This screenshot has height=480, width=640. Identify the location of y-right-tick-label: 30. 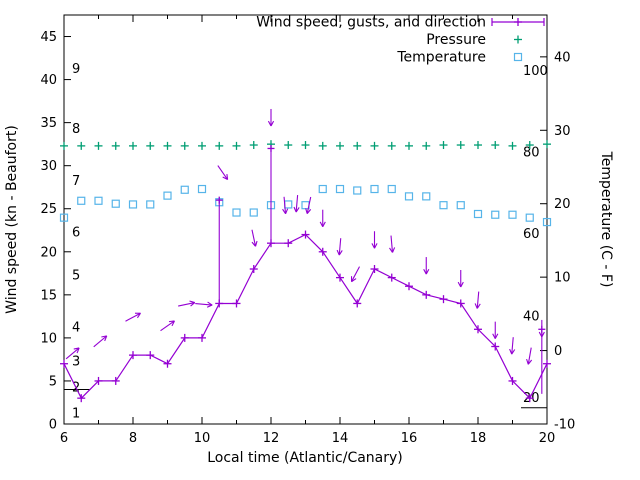
(562, 131).